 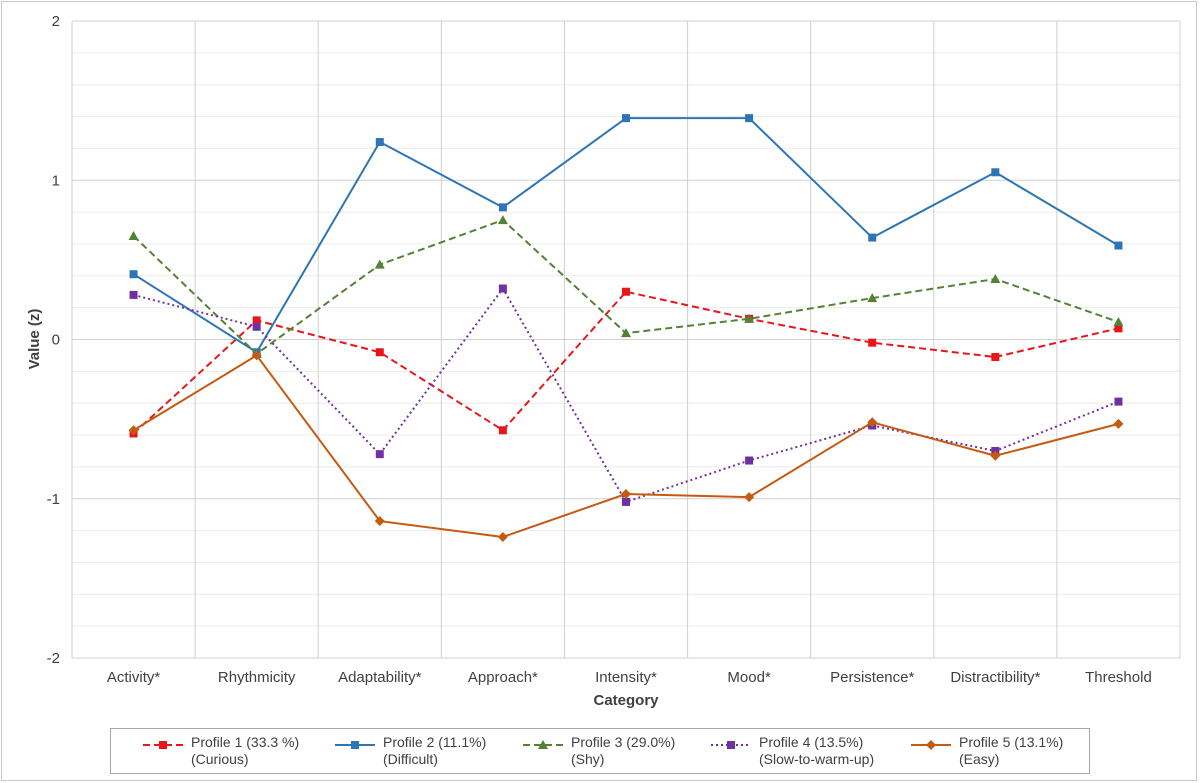 What do you see at coordinates (995, 677) in the screenshot?
I see `x-tick-label: Distractibility*` at bounding box center [995, 677].